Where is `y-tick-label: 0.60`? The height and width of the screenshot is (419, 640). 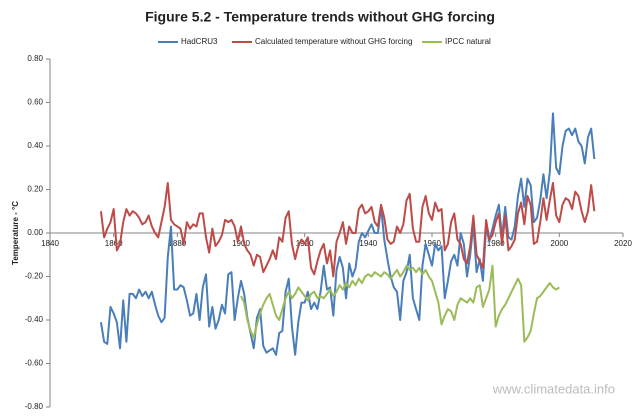
y-tick-label: 0.60 is located at coordinates (35, 102).